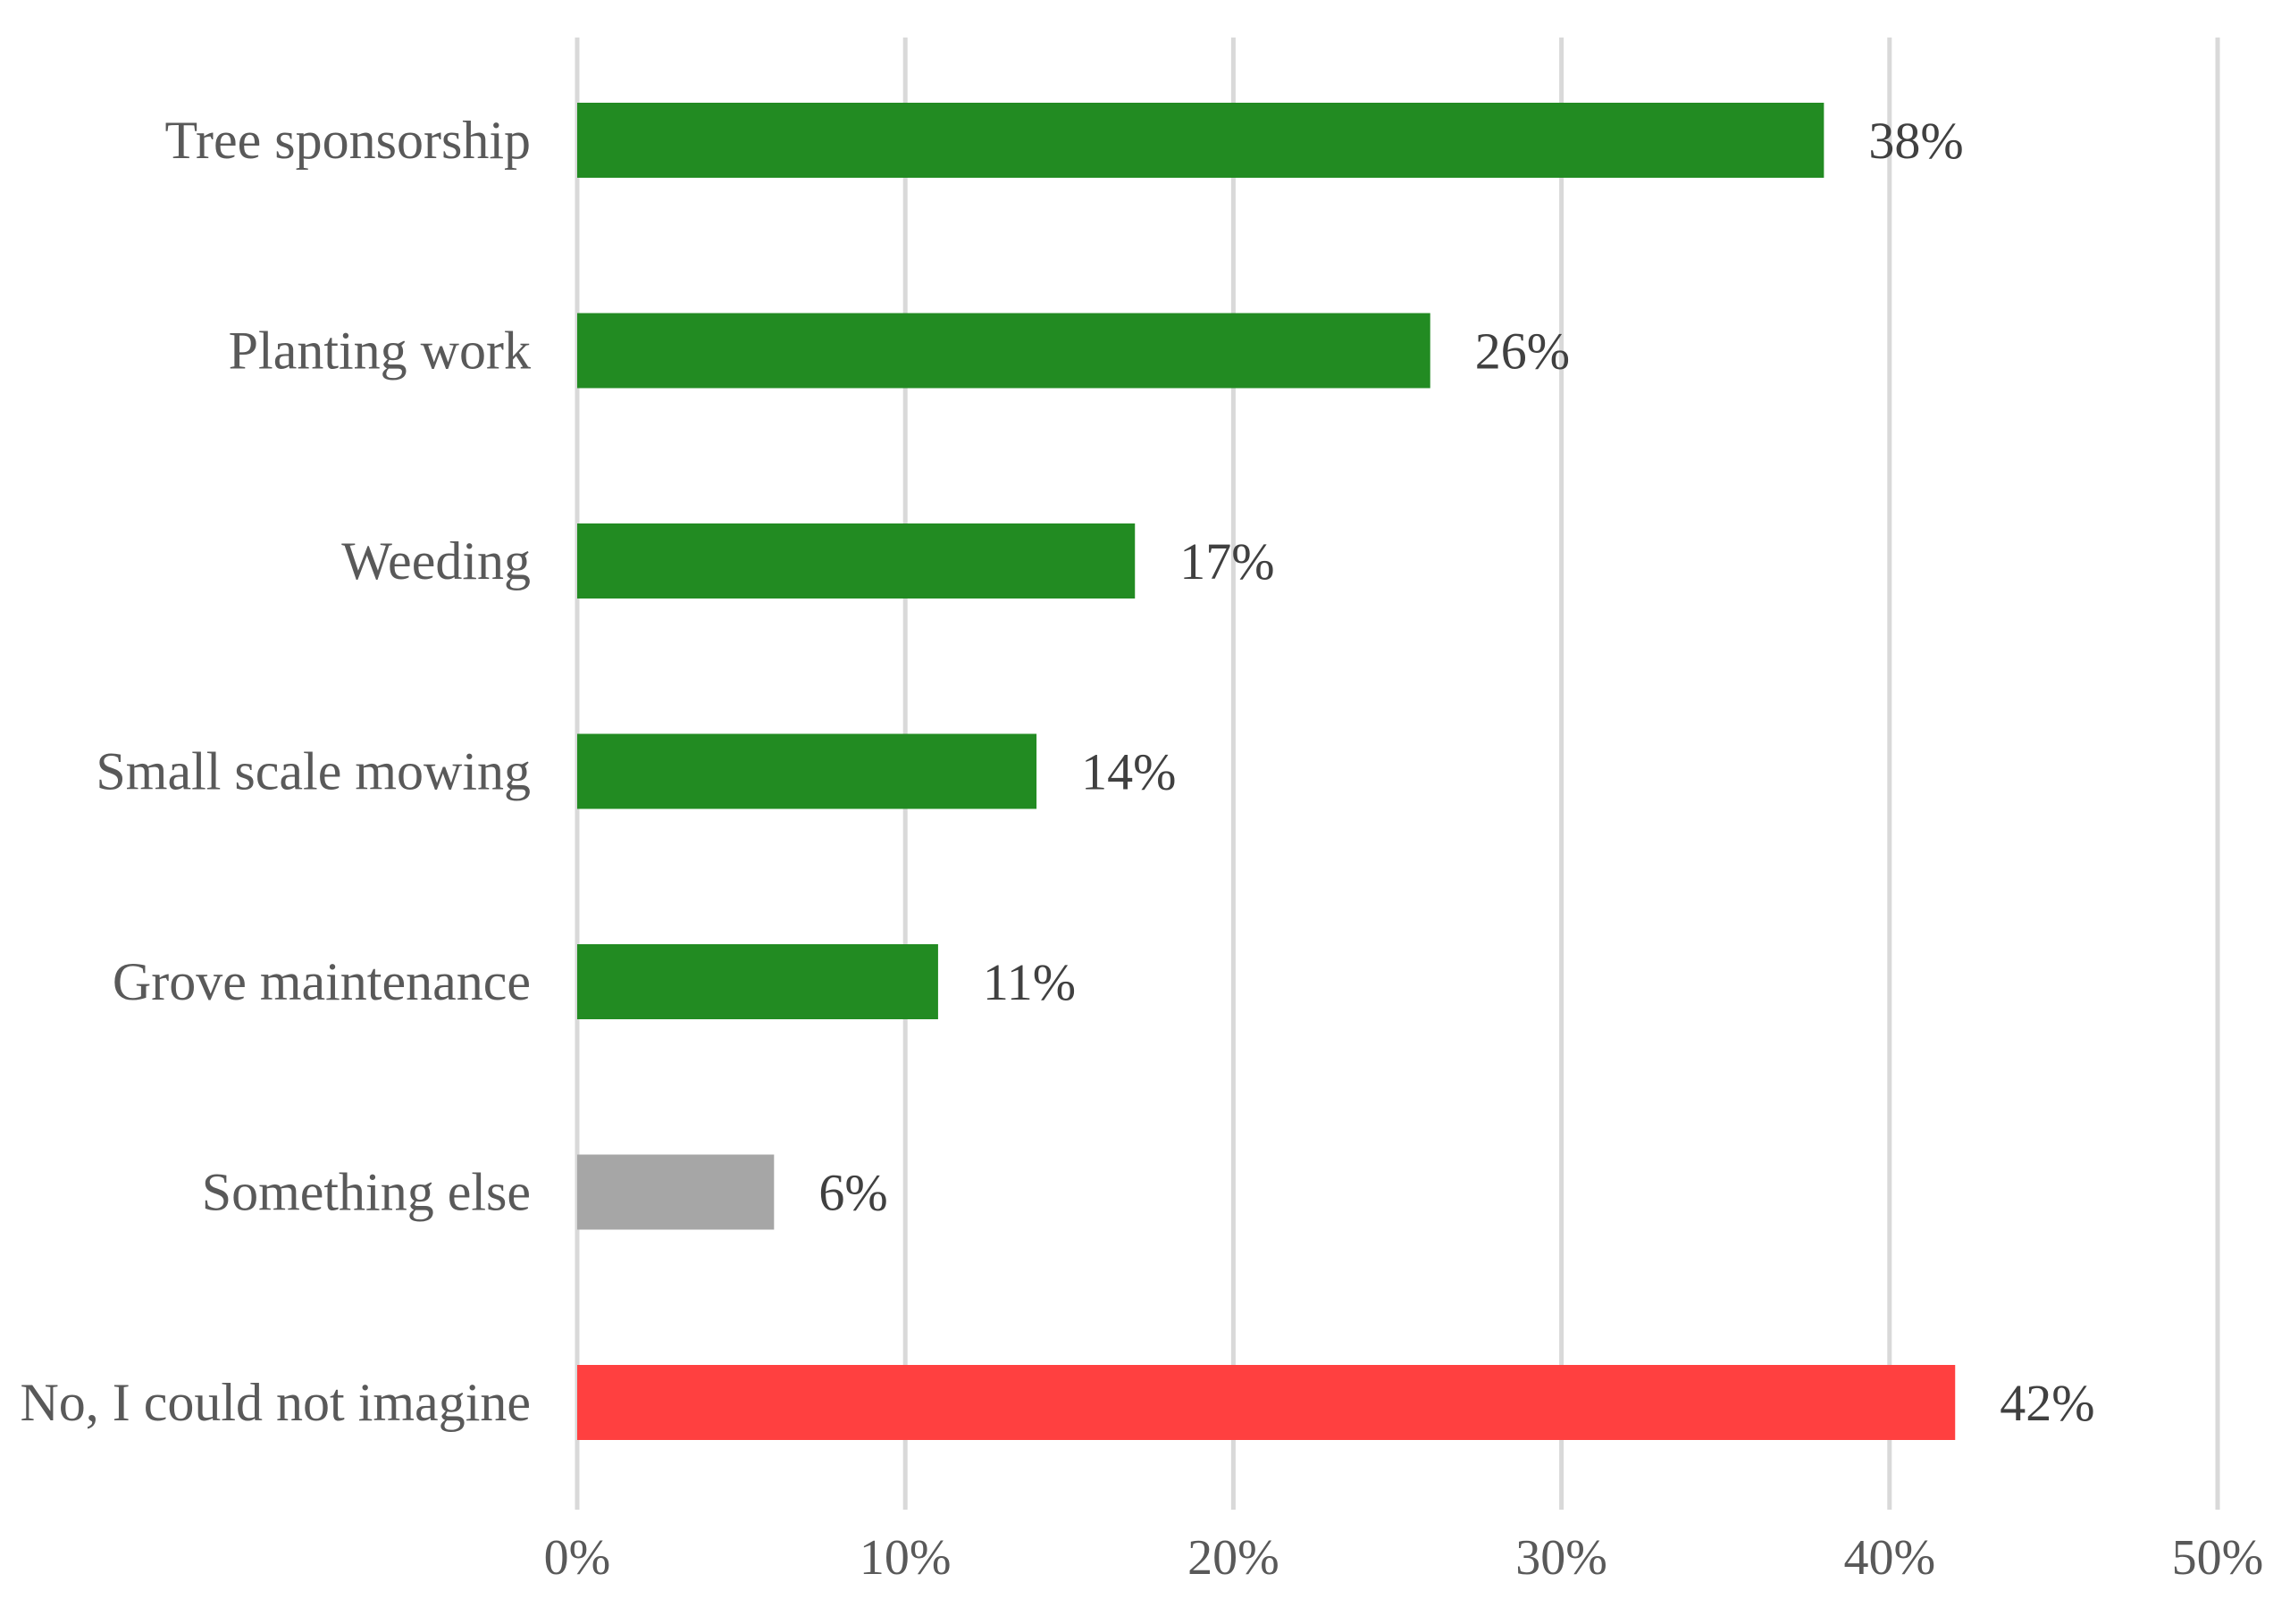  Describe the element at coordinates (1233, 1558) in the screenshot. I see `x-tick-label: 20%` at that location.